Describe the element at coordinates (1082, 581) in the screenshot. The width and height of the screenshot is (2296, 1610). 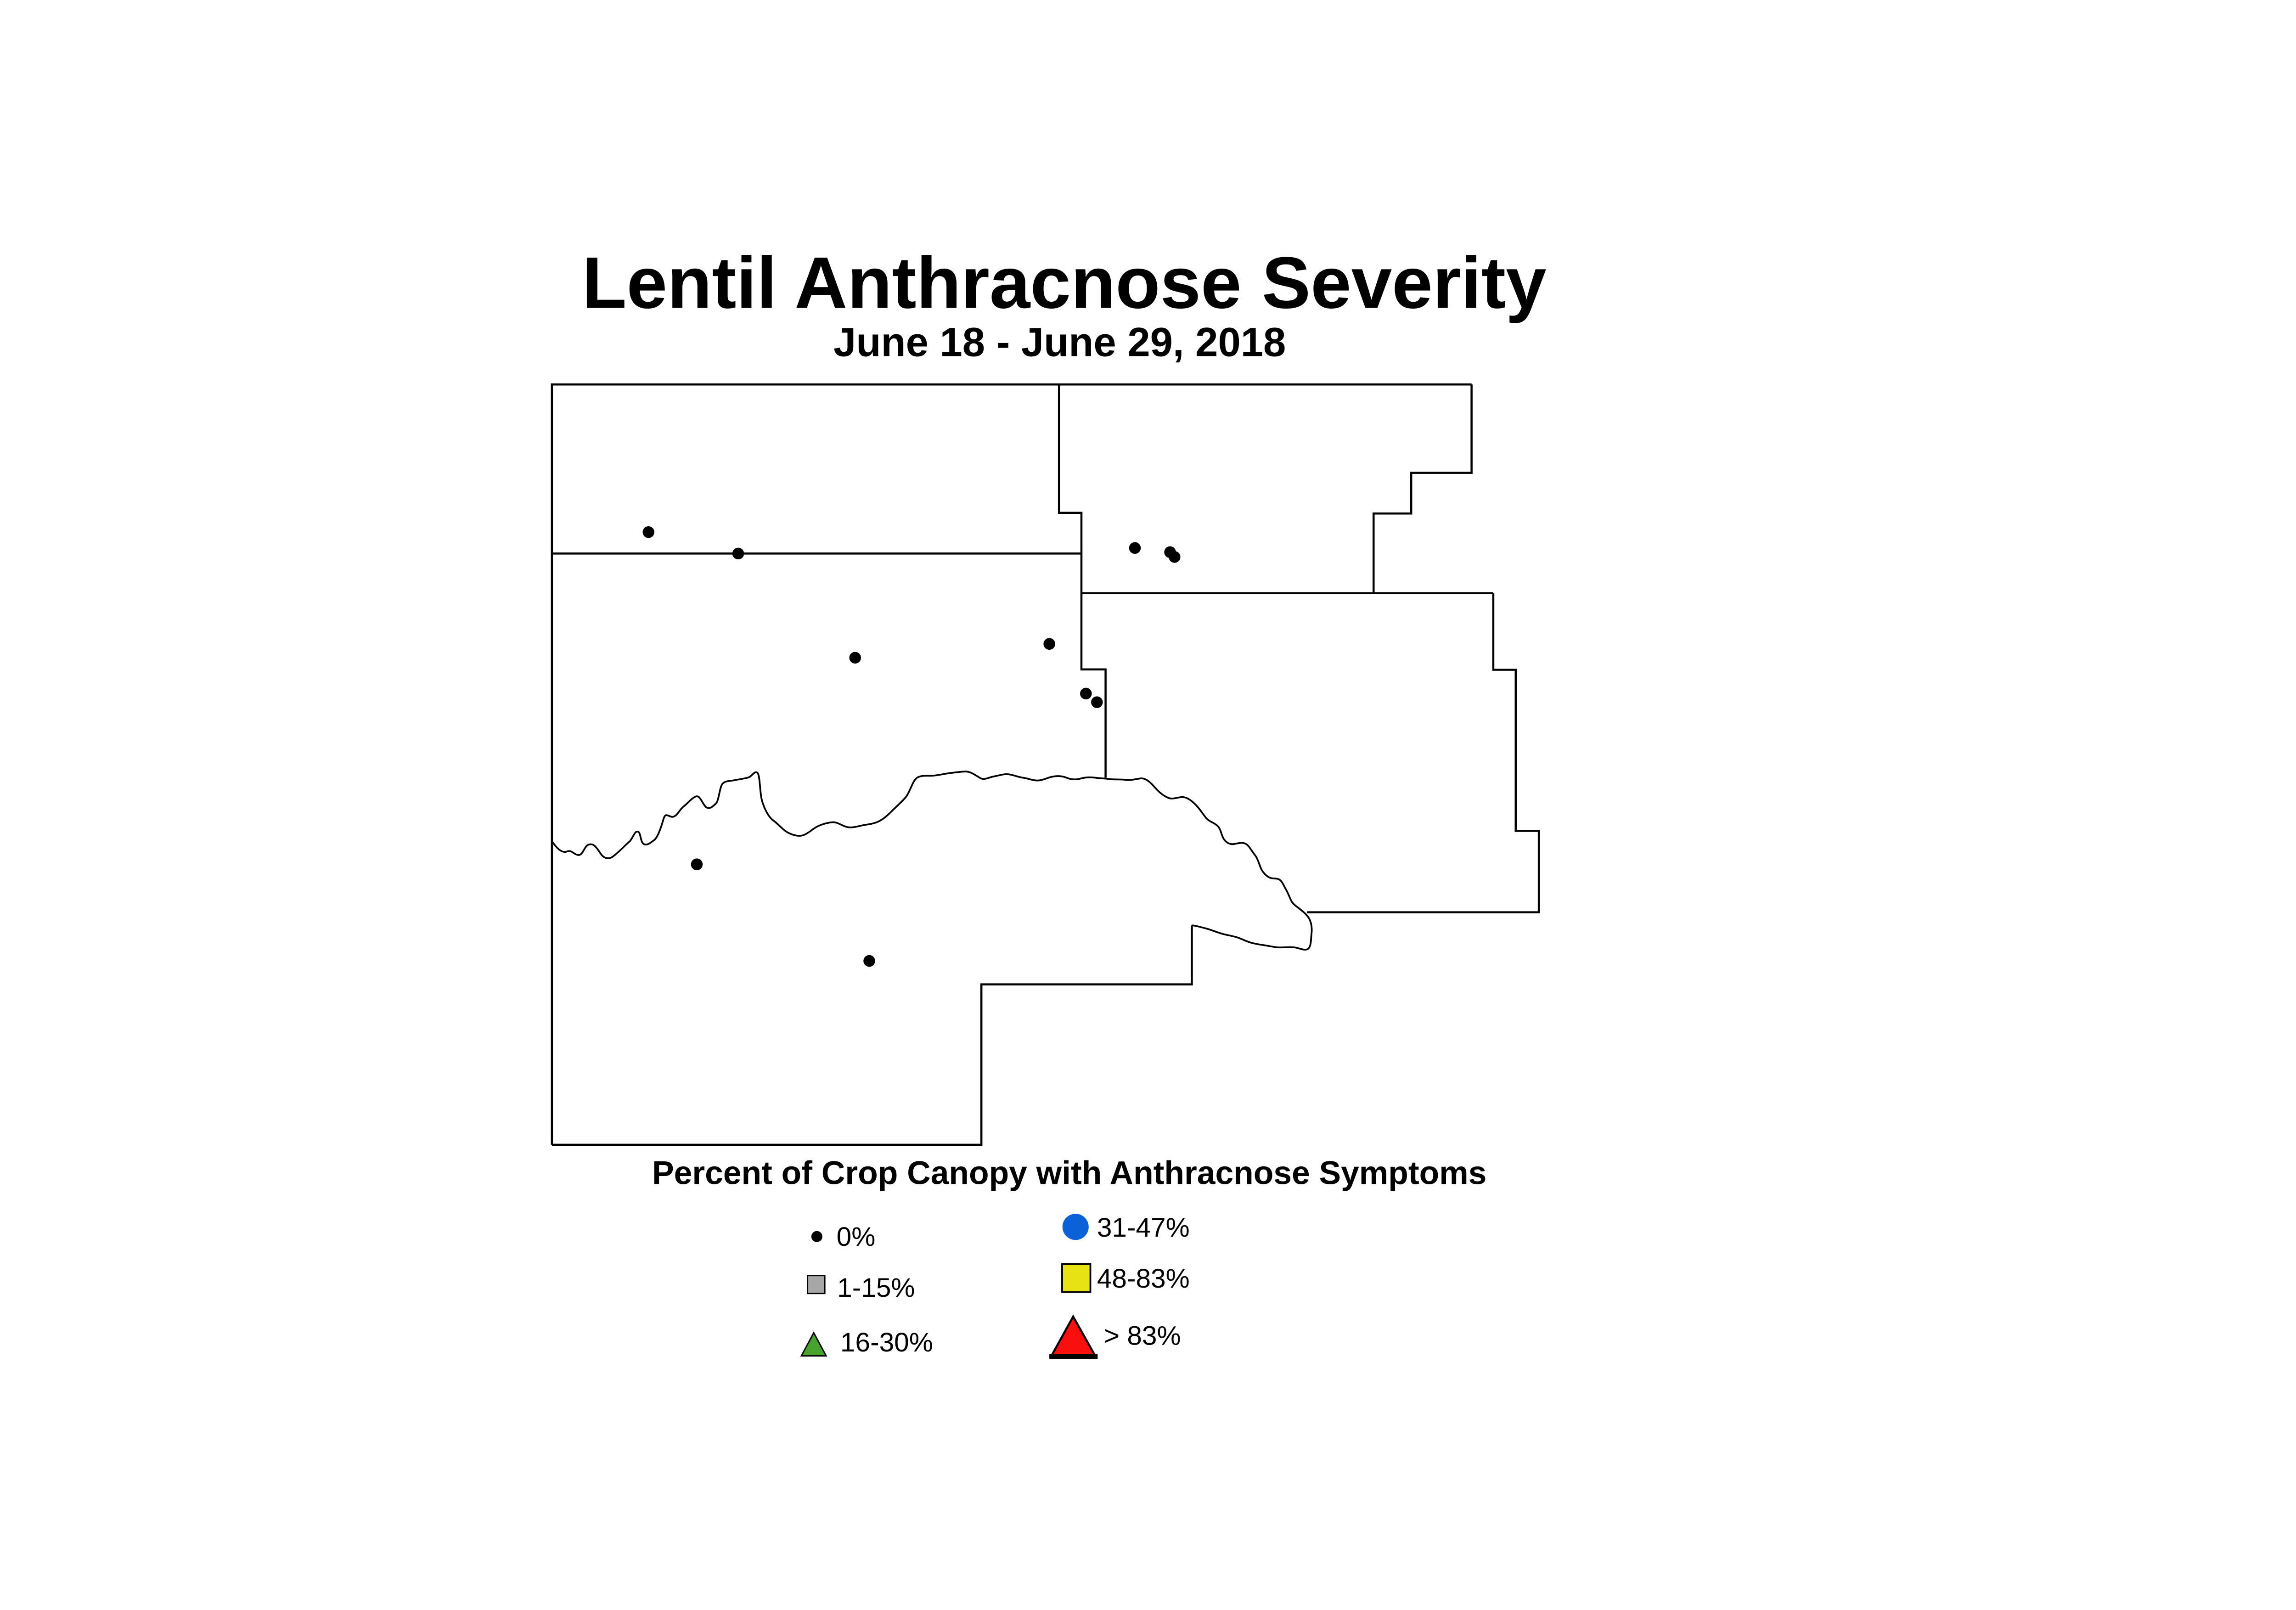
I see `district-boundary-middle-vertical` at that location.